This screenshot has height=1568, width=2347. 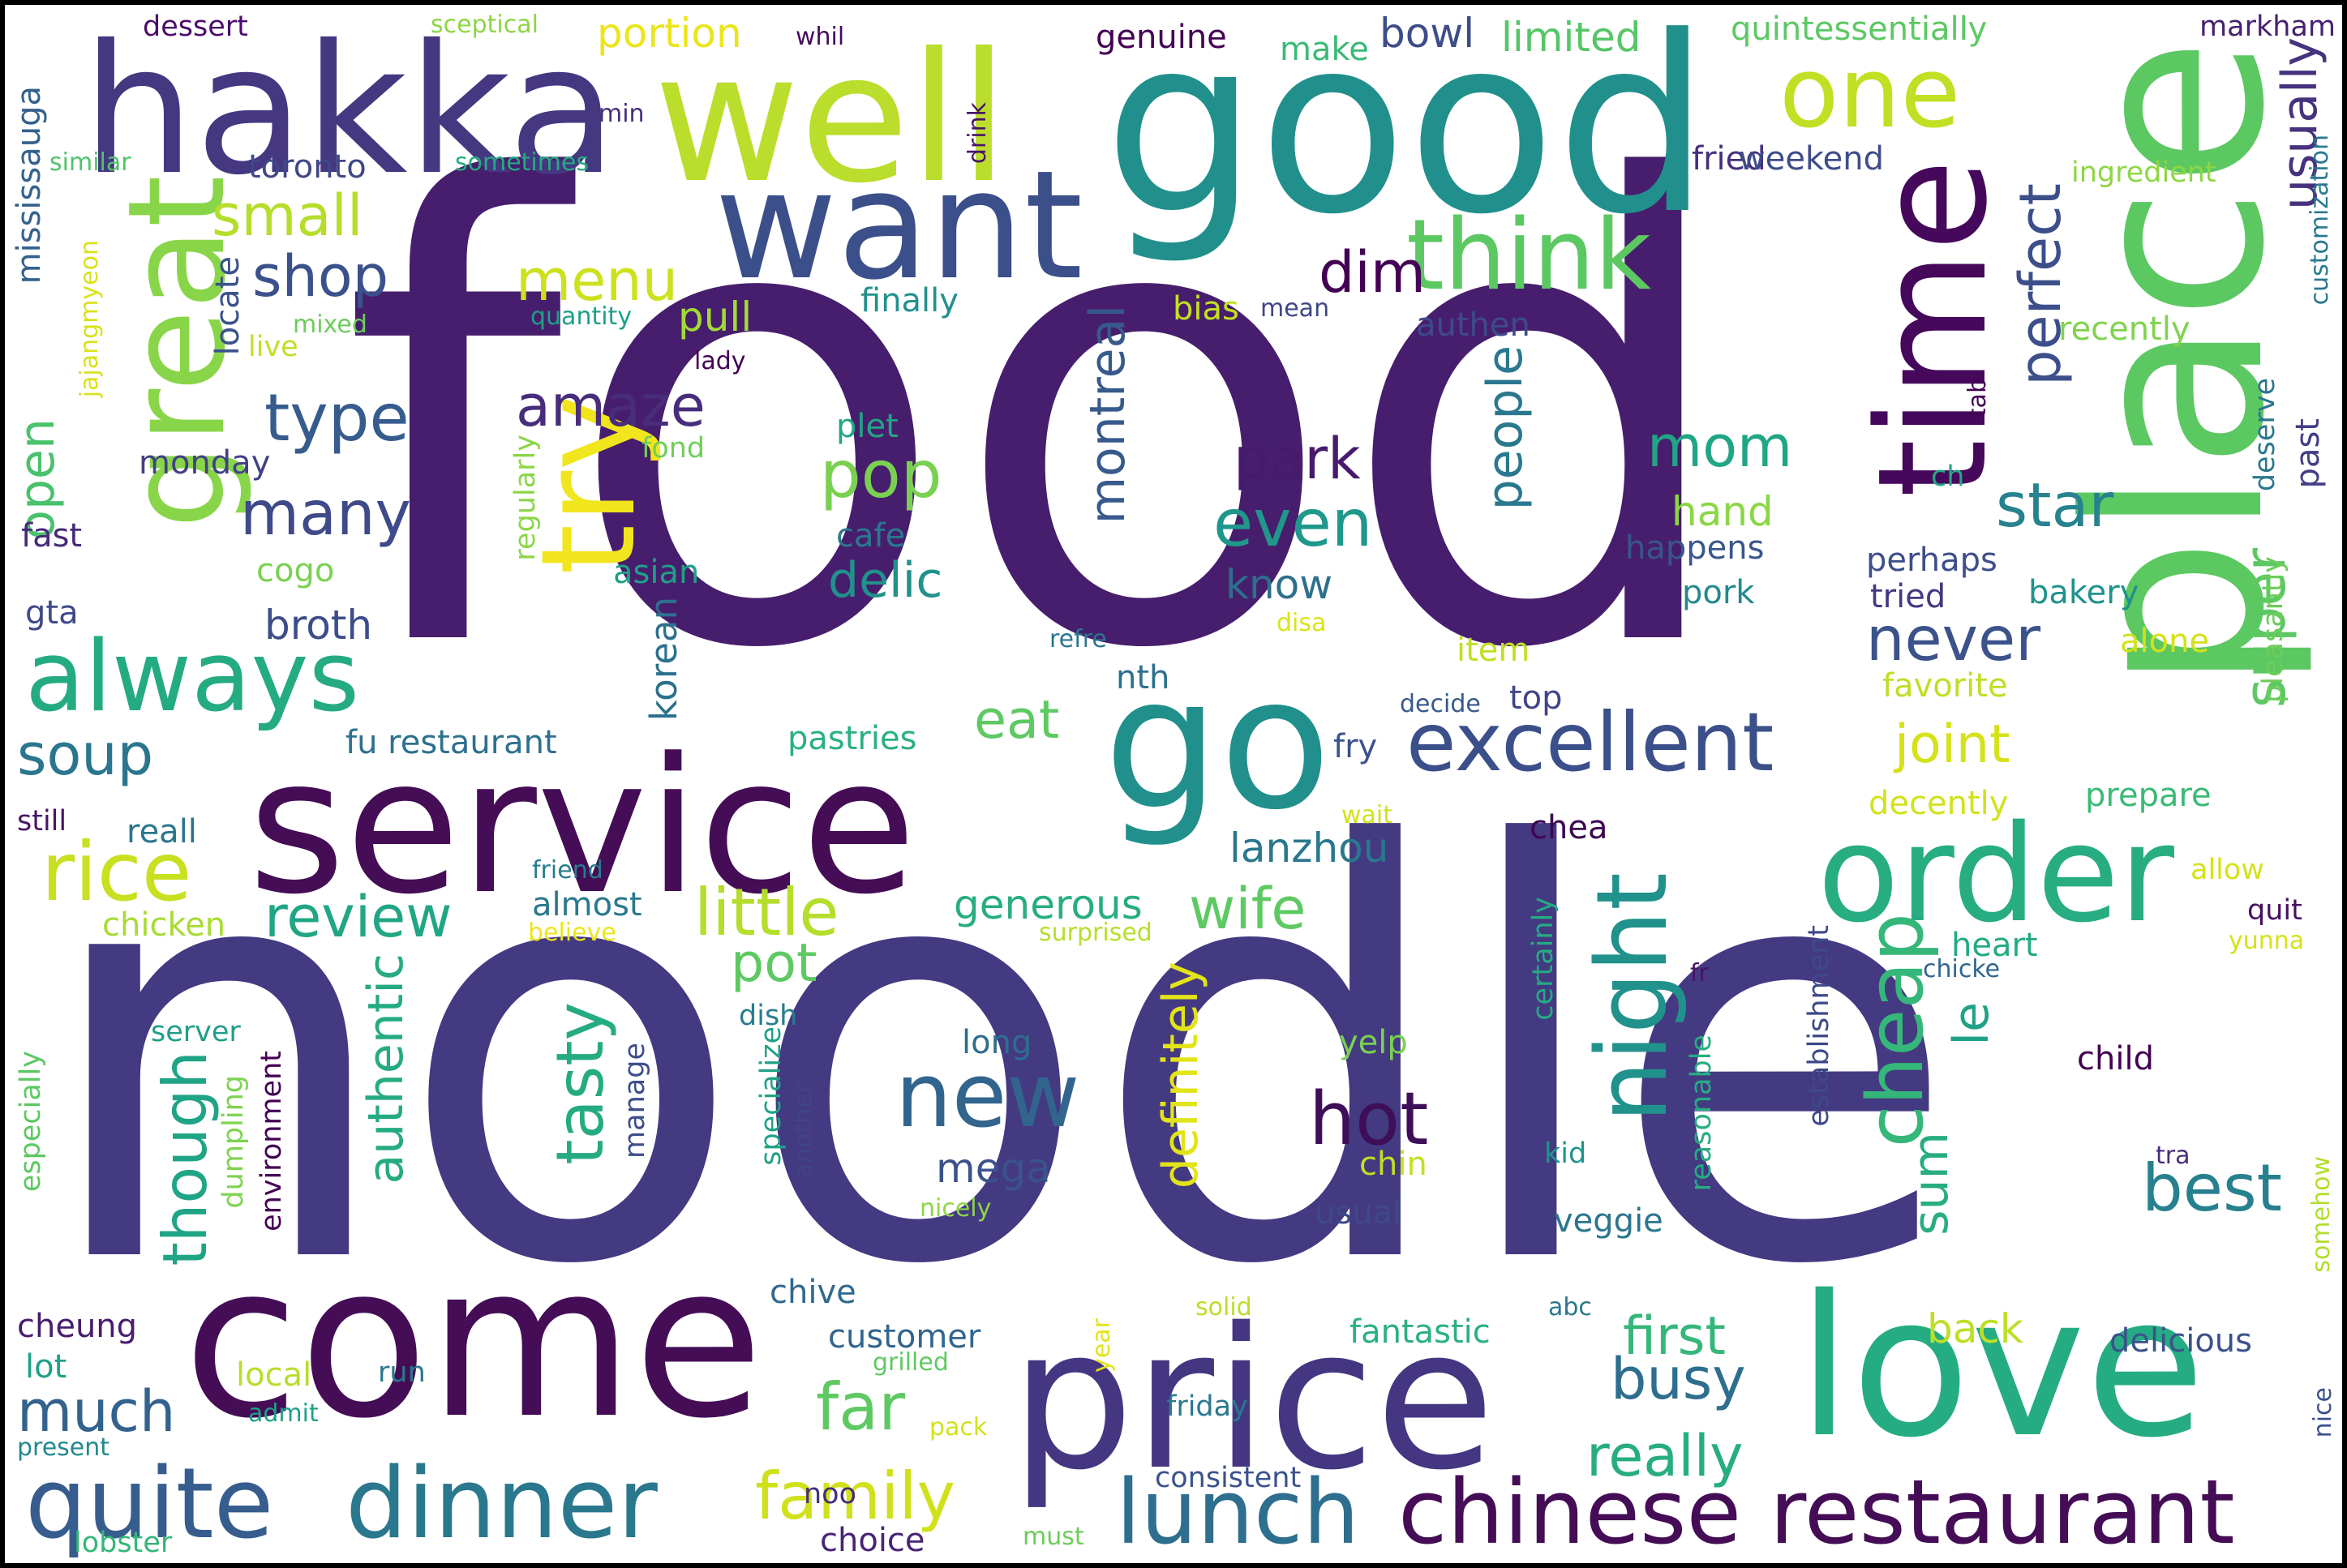 I want to click on word-far: far, so click(x=861, y=1407).